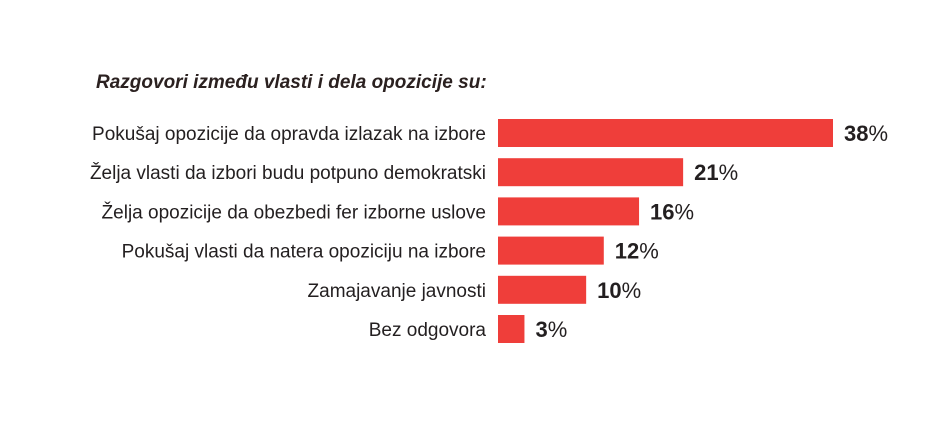 The width and height of the screenshot is (940, 434). I want to click on value-label: 38%, so click(866, 133).